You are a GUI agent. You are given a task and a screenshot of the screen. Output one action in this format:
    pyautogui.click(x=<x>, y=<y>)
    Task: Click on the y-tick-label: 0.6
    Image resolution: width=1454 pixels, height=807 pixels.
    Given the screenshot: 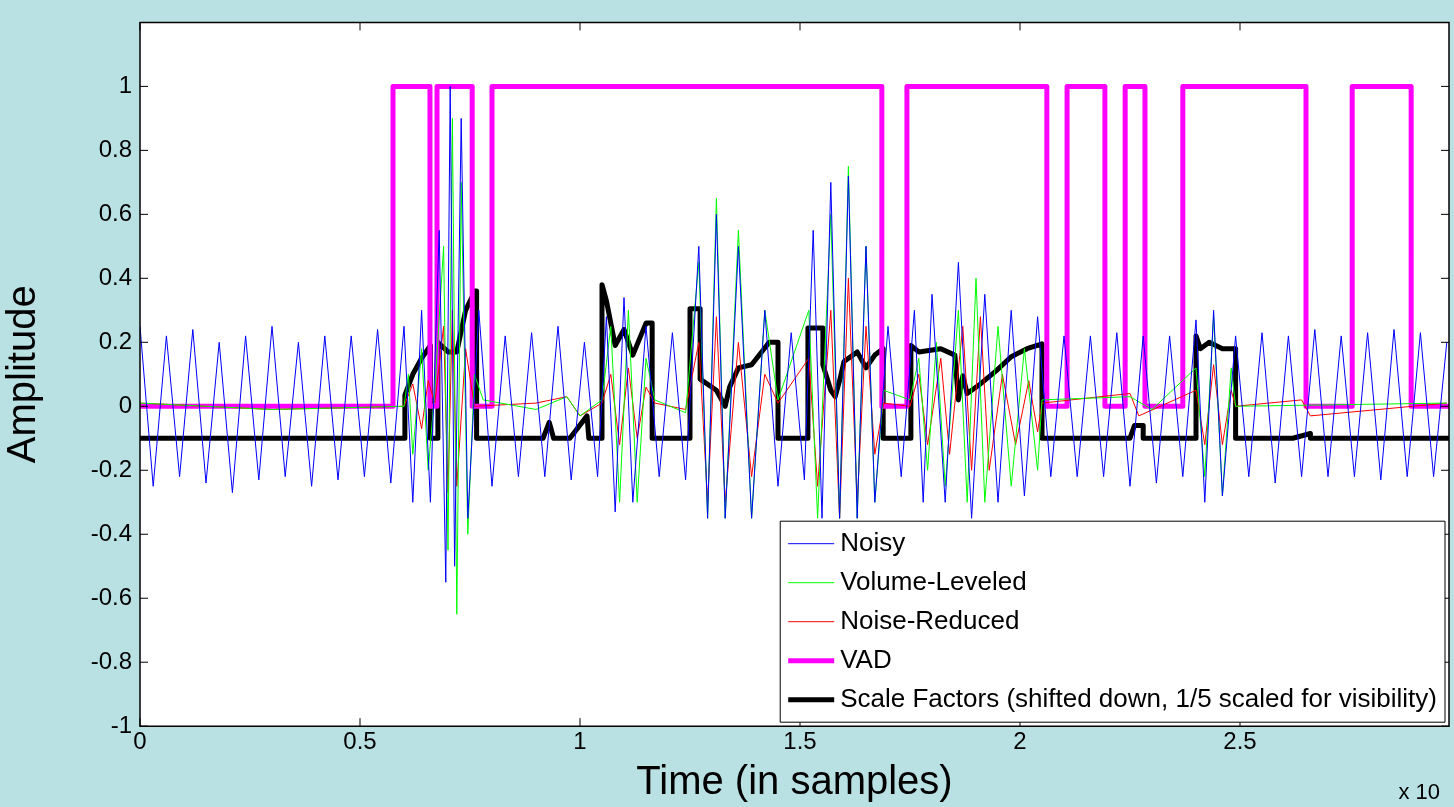 What is the action you would take?
    pyautogui.click(x=115, y=212)
    